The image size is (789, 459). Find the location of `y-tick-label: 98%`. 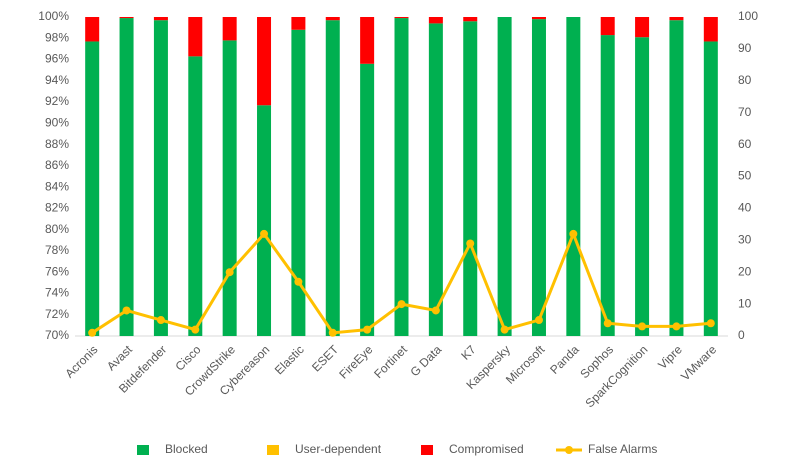

y-tick-label: 98% is located at coordinates (57, 37).